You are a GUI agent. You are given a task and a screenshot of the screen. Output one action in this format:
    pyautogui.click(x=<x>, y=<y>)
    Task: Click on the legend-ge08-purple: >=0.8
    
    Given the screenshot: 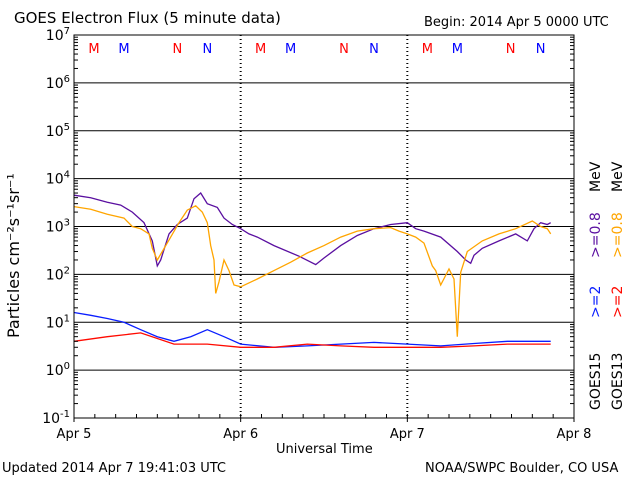 What is the action you would take?
    pyautogui.click(x=596, y=235)
    